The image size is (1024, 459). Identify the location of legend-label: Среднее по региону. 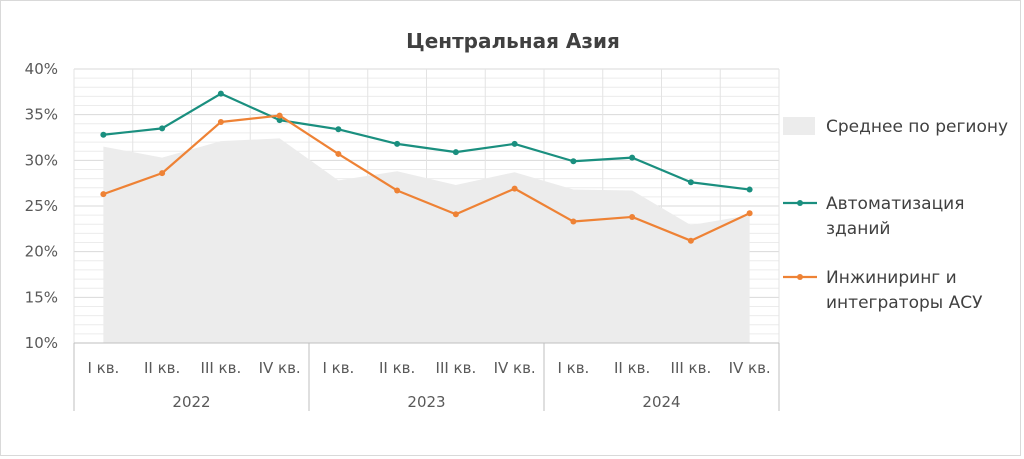
(917, 127).